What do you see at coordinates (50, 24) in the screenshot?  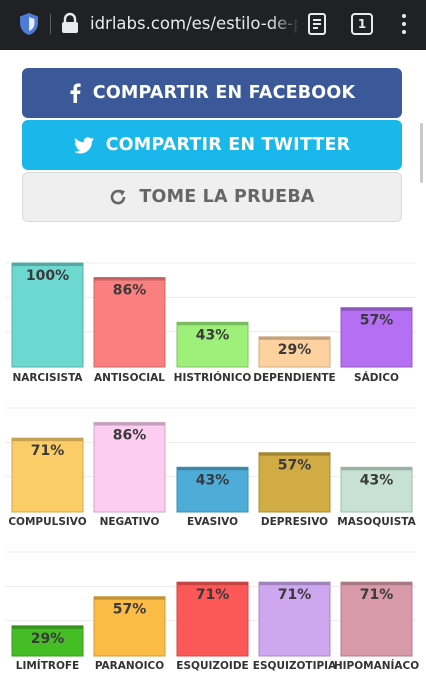 I see `toolbar-separator` at bounding box center [50, 24].